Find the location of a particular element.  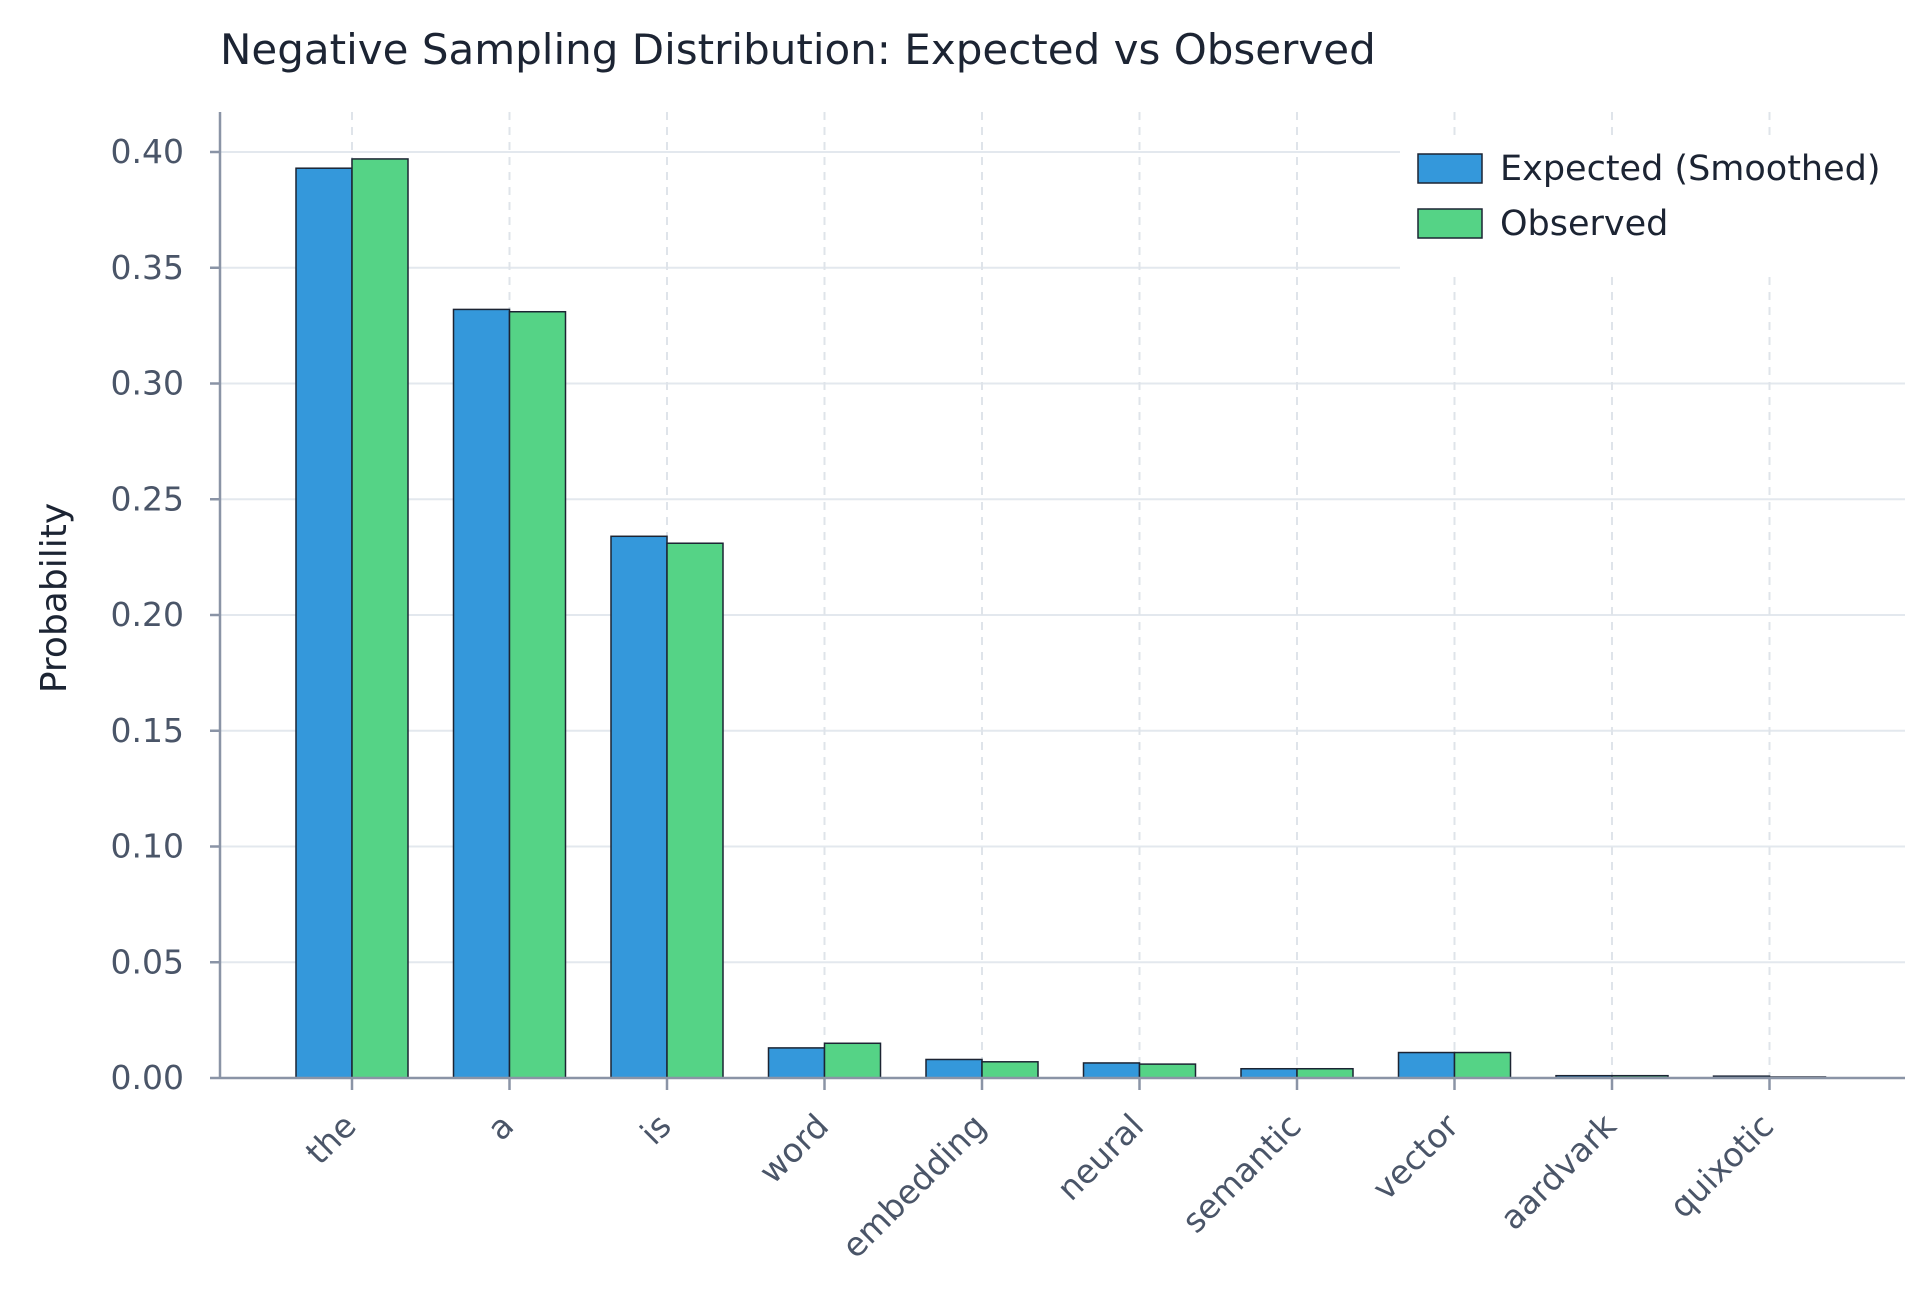

legend-swatch-observed is located at coordinates (1450, 223).